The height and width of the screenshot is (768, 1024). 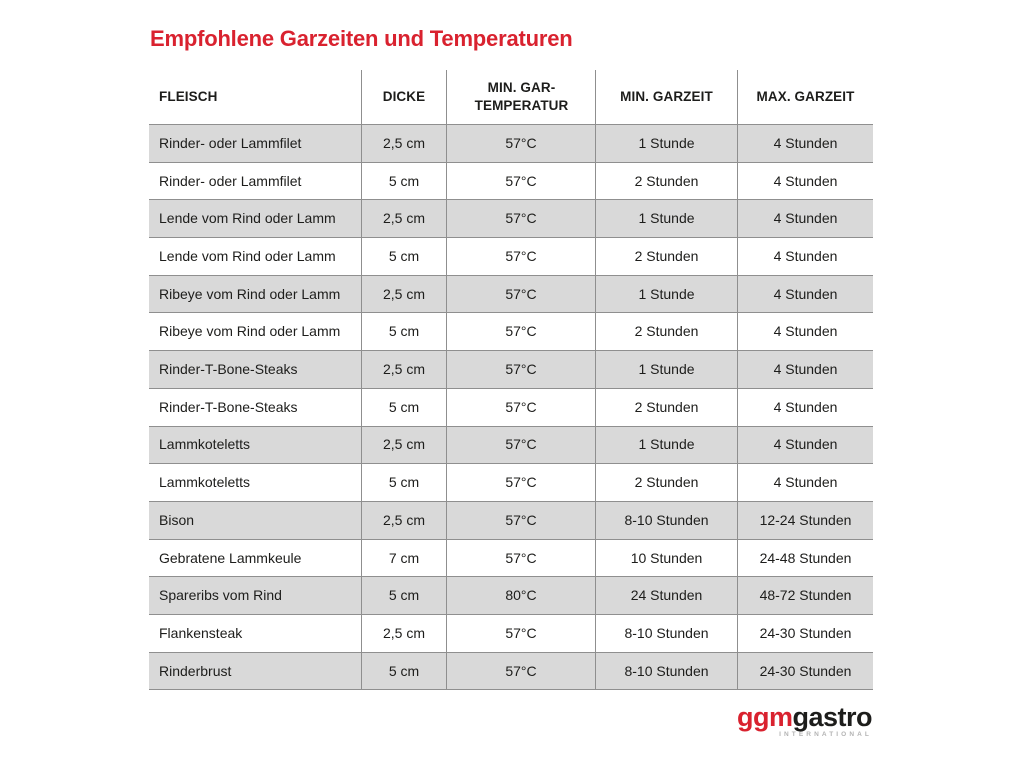 I want to click on ggm-gastro-logo: ggmgastro INTERNATIONAL, so click(x=804, y=720).